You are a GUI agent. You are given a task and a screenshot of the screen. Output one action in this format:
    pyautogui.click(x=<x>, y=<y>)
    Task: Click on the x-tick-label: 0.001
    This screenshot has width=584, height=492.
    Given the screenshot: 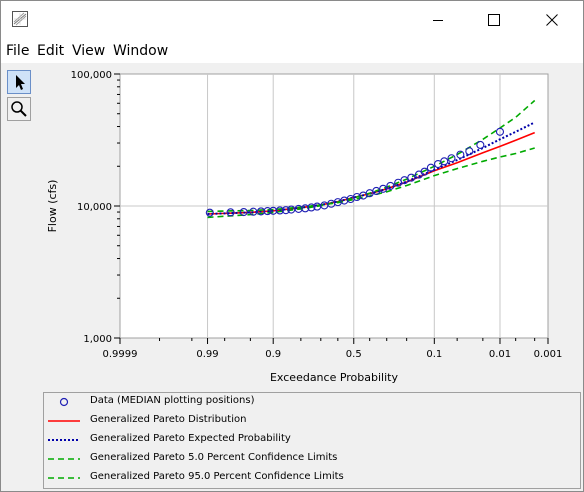 What is the action you would take?
    pyautogui.click(x=548, y=354)
    